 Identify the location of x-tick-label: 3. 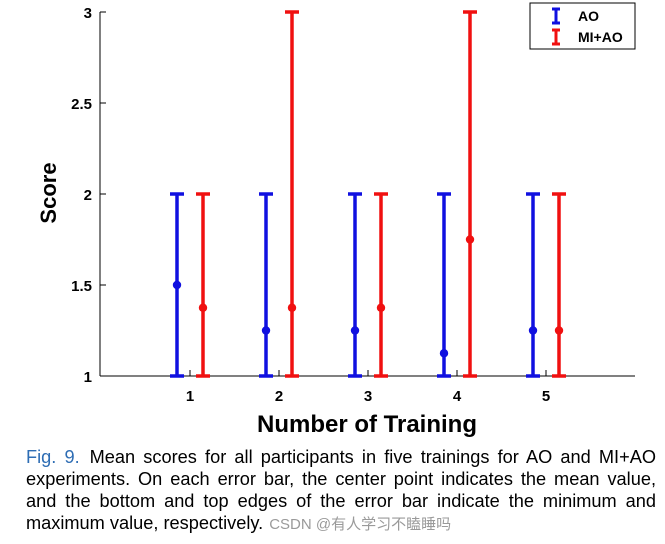
(368, 396).